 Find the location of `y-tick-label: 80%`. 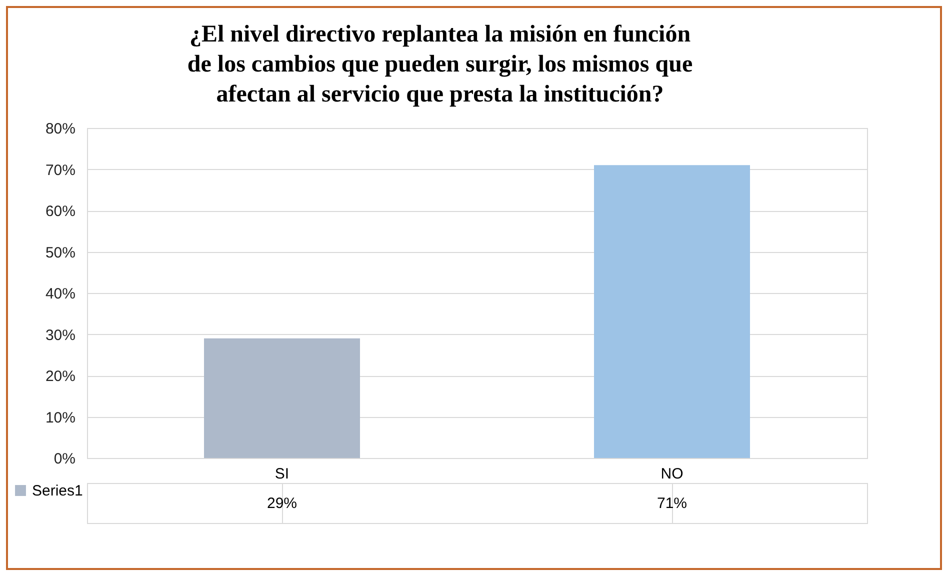

y-tick-label: 80% is located at coordinates (60, 129).